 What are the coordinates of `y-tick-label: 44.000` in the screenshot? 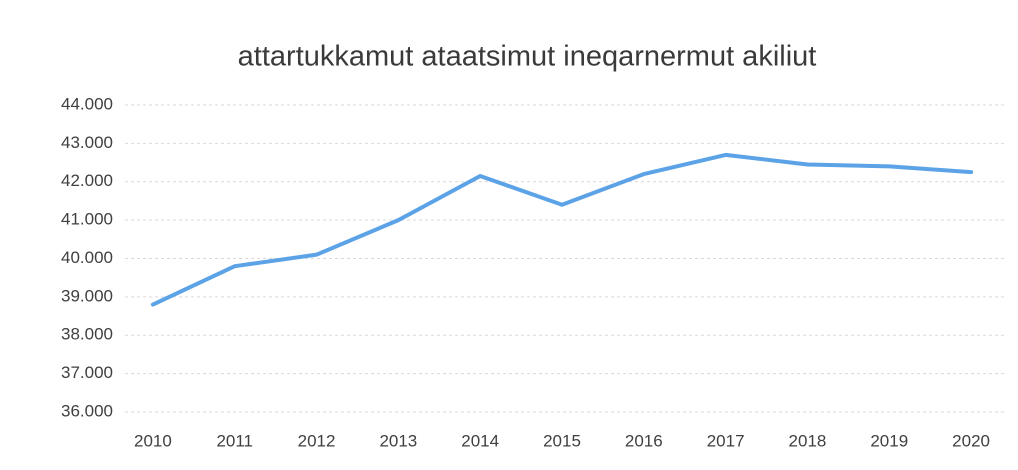 It's located at (87, 103).